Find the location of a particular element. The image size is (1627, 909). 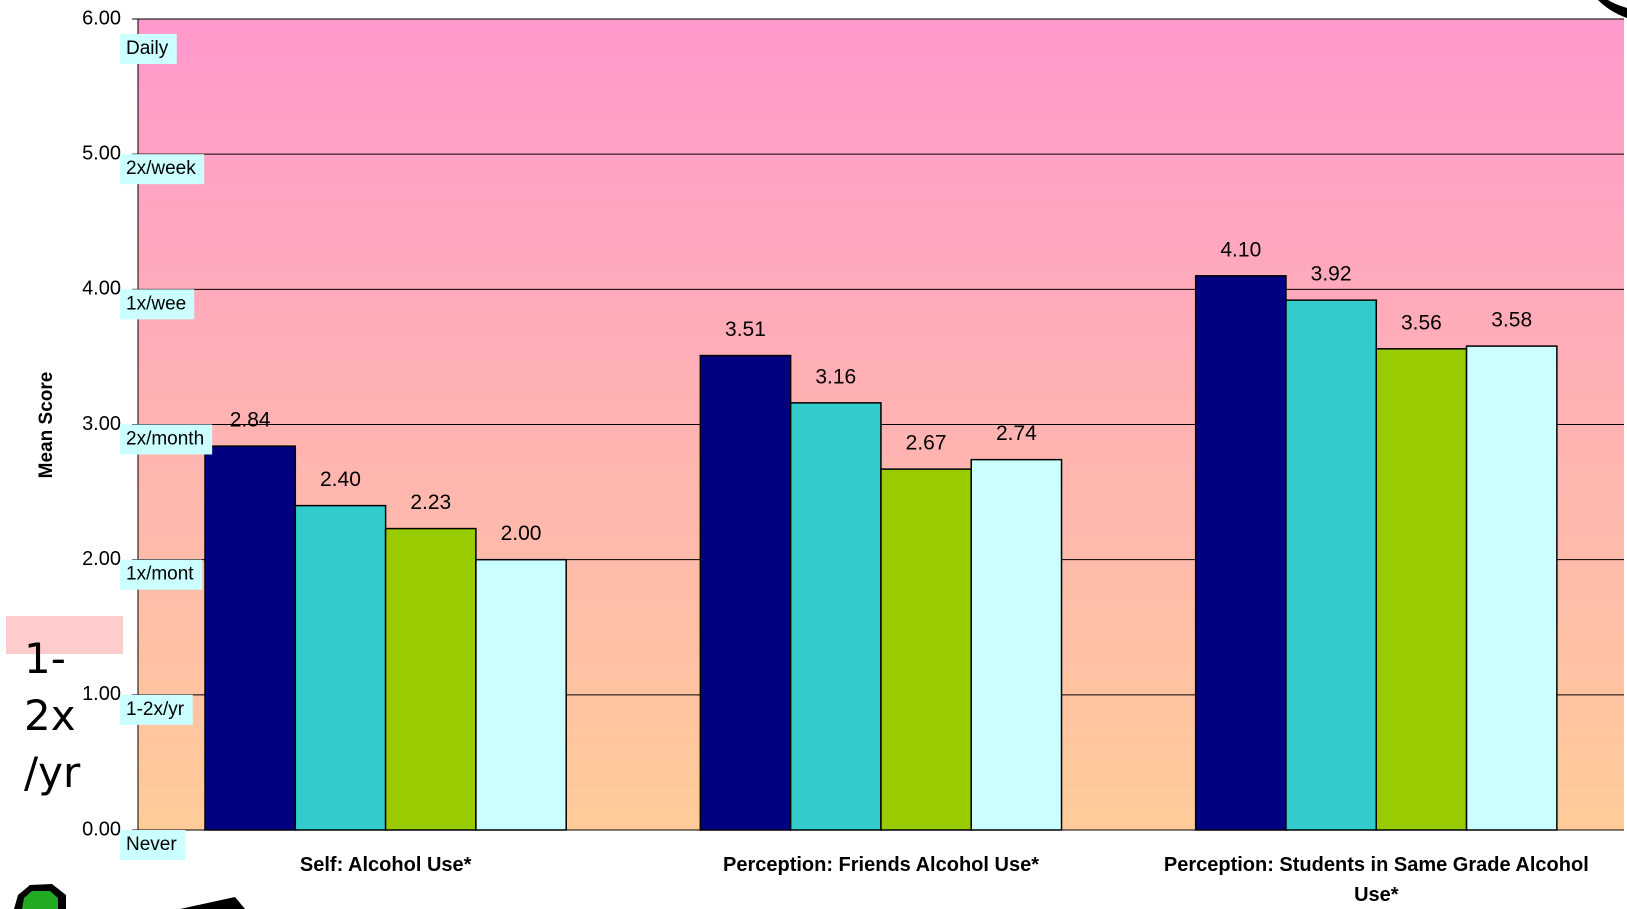

value-label: 3.16 is located at coordinates (835, 376).